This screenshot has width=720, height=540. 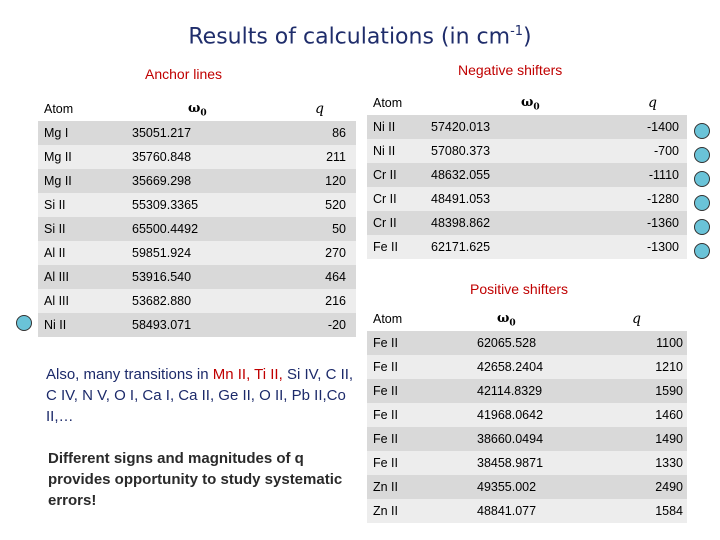 I want to click on table-row: Ni II 58493.071 -20, so click(x=197, y=325).